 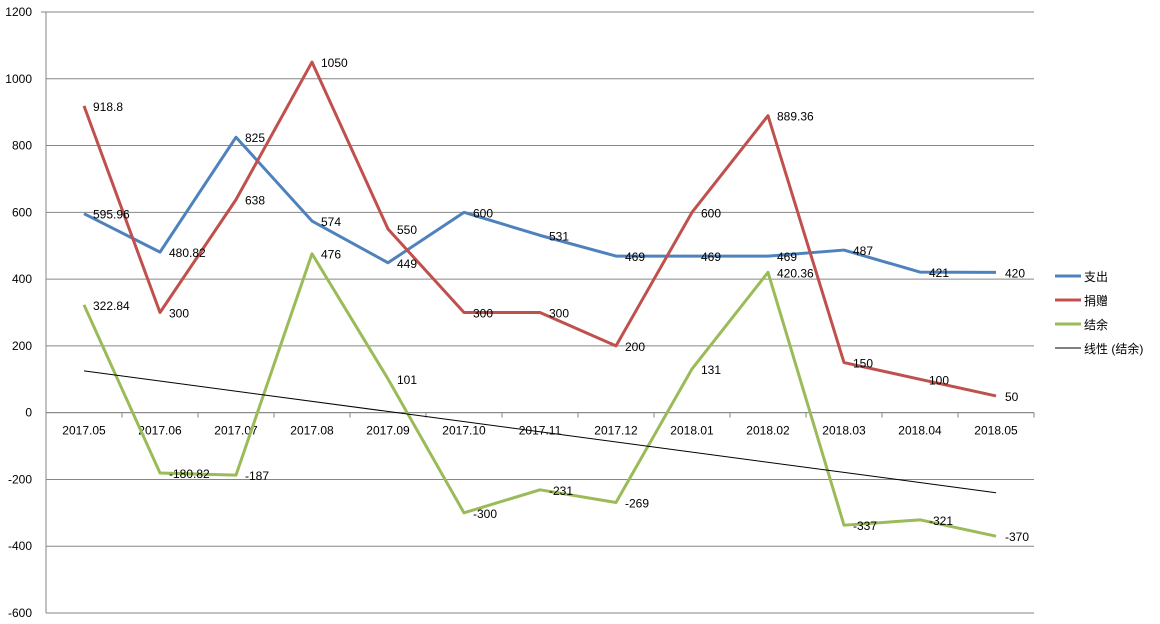 I want to click on y-tick-label: 200, so click(x=22, y=346).